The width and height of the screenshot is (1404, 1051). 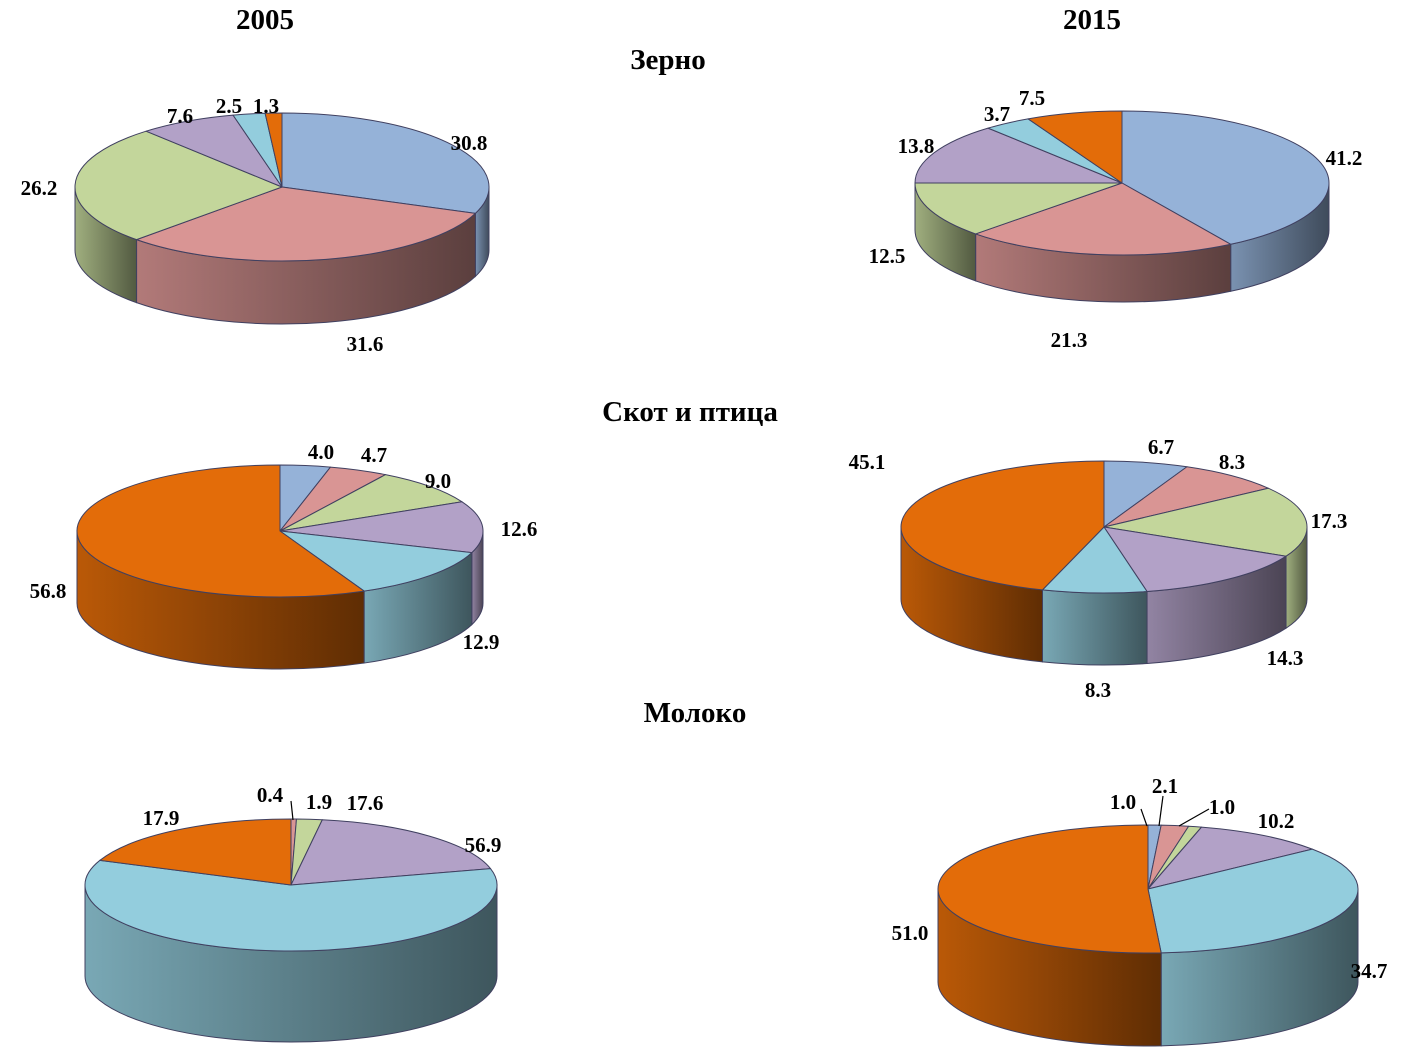 I want to click on pie-3-slice-4-side, so click(x=1094, y=627).